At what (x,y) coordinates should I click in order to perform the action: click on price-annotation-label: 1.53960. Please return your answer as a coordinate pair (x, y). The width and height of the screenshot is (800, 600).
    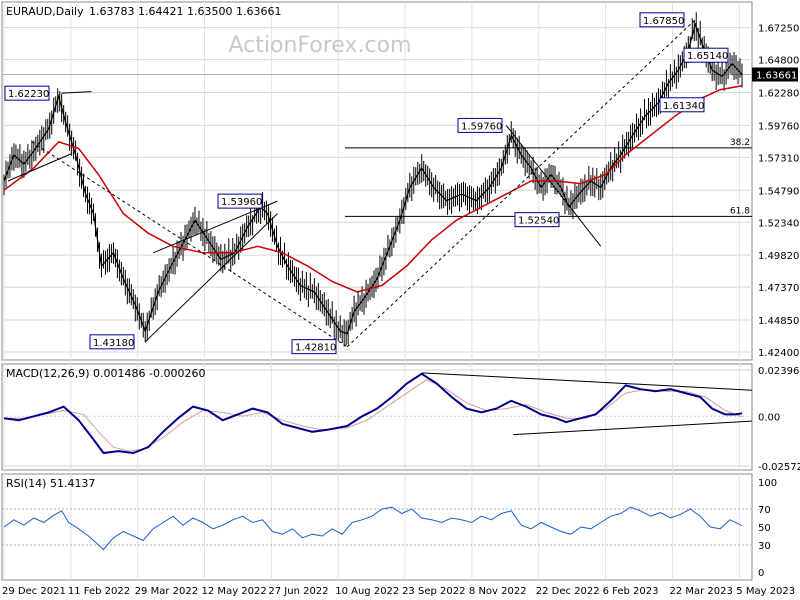
    Looking at the image, I should click on (241, 202).